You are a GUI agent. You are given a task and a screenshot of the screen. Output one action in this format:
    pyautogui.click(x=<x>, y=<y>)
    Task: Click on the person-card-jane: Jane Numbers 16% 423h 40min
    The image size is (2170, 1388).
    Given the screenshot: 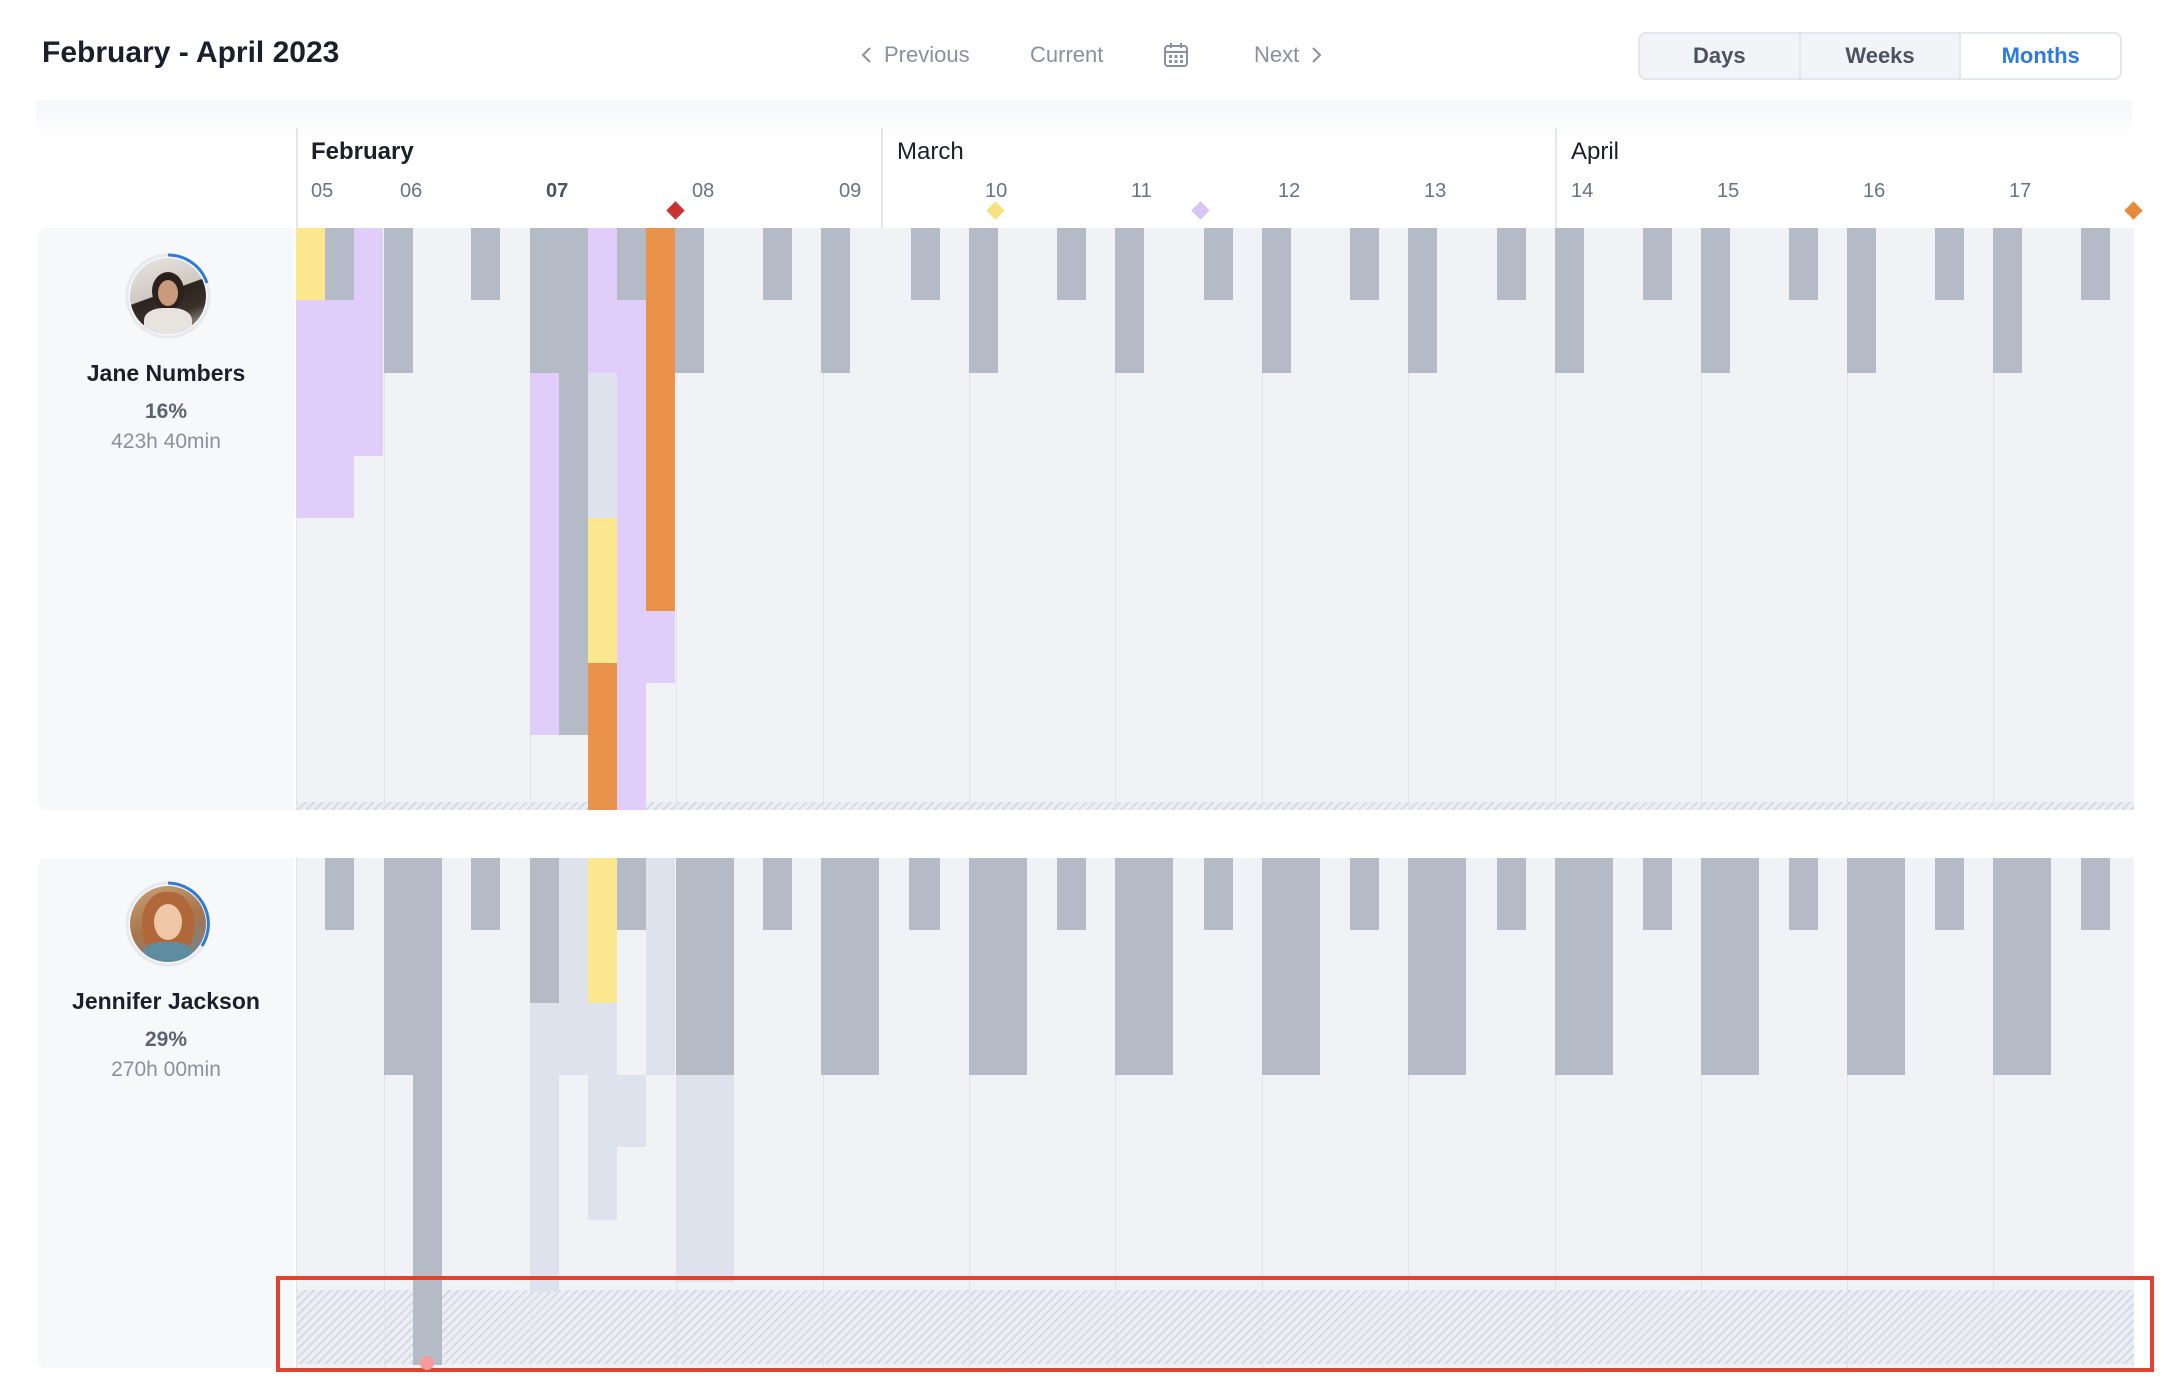 What is the action you would take?
    pyautogui.click(x=166, y=519)
    